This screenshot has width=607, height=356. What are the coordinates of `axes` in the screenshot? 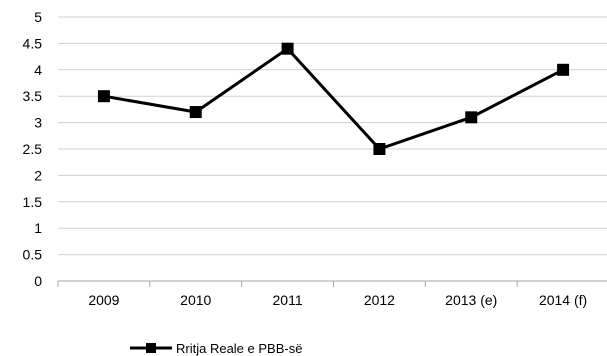 It's located at (332, 283).